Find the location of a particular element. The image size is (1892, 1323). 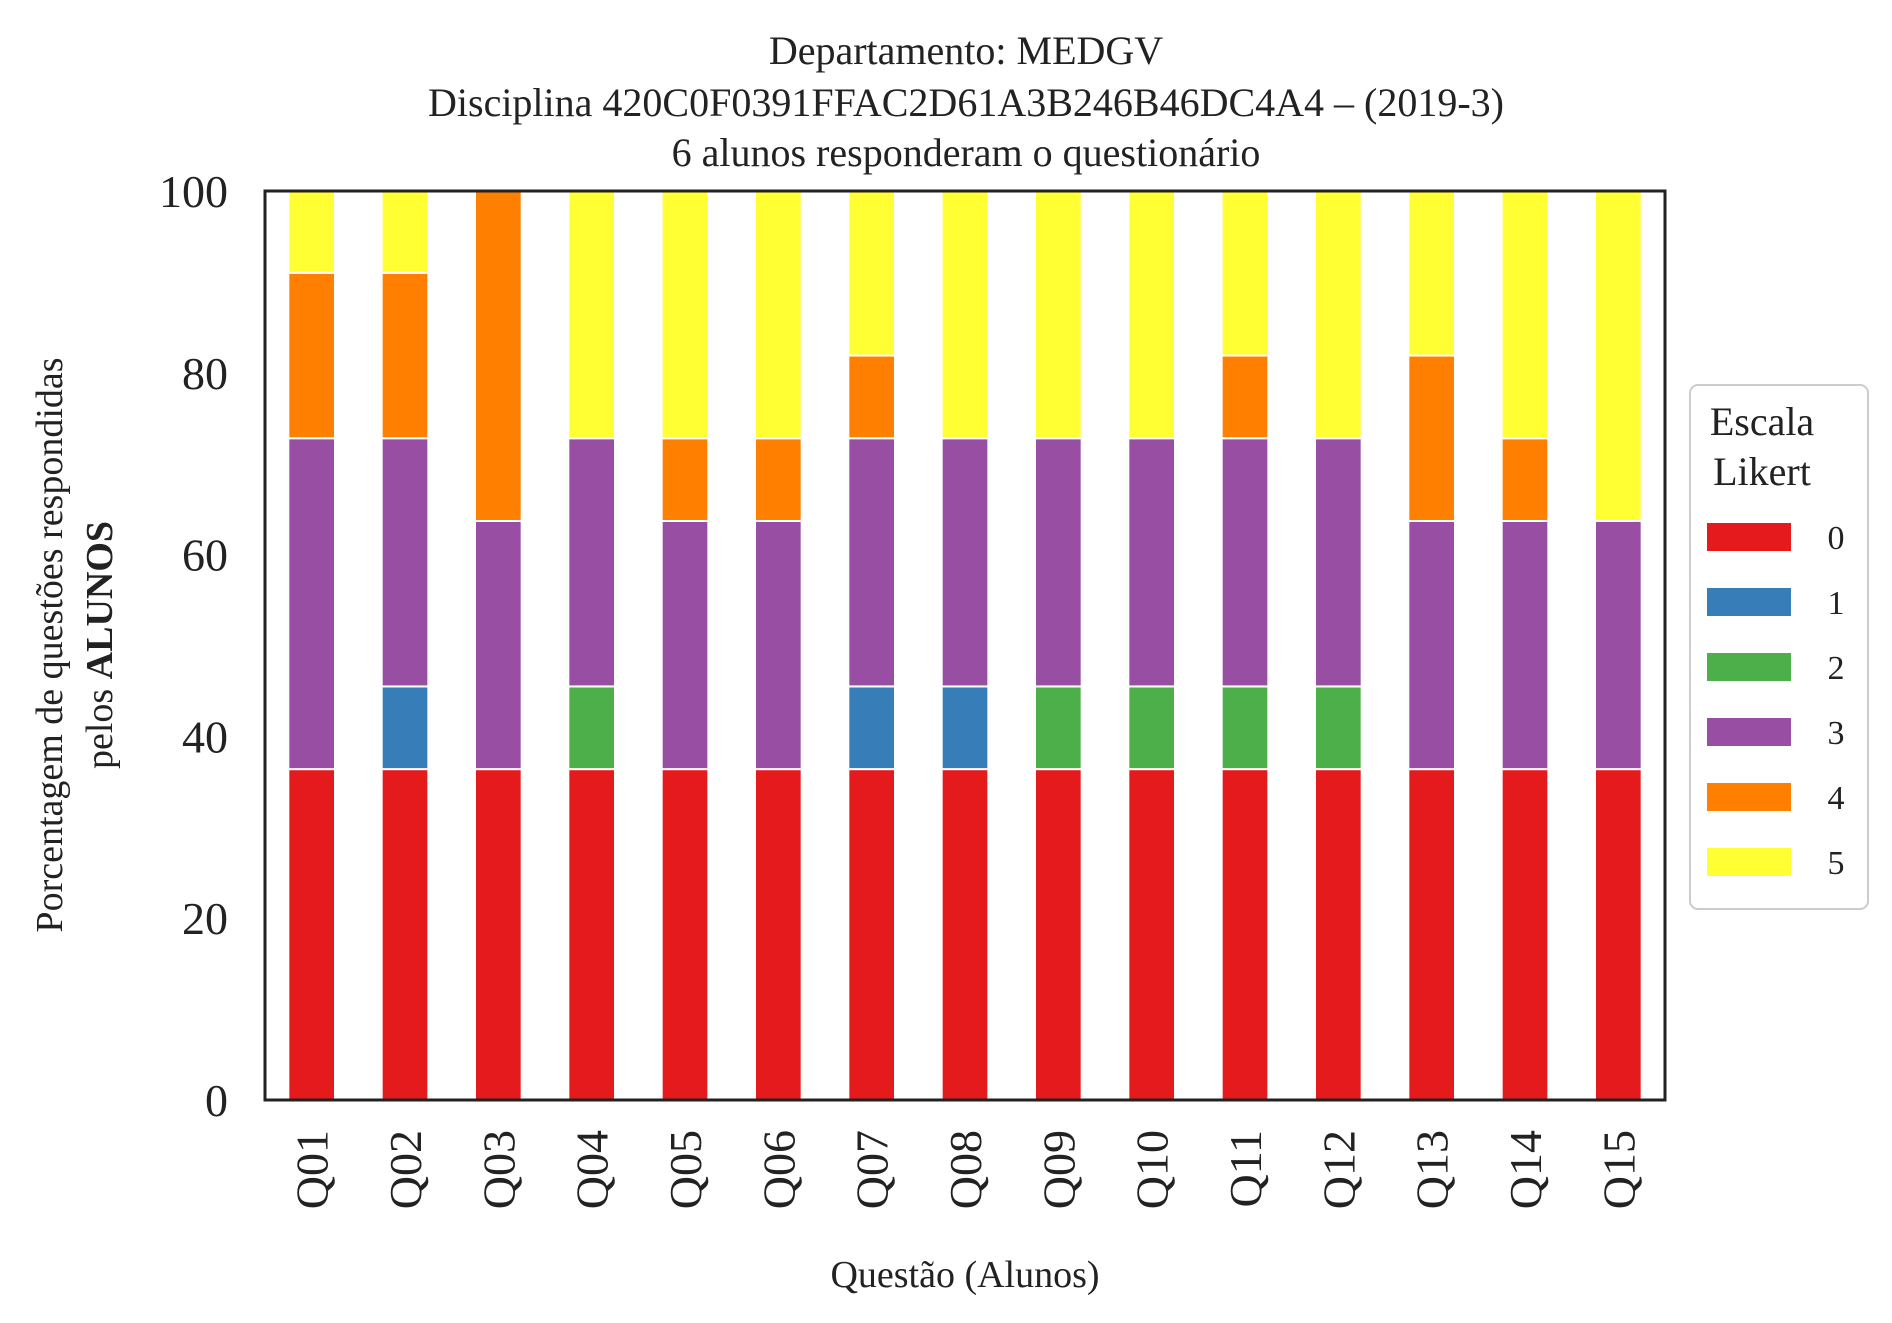

title-line-1: Departamento: MEDGV is located at coordinates (966, 50).